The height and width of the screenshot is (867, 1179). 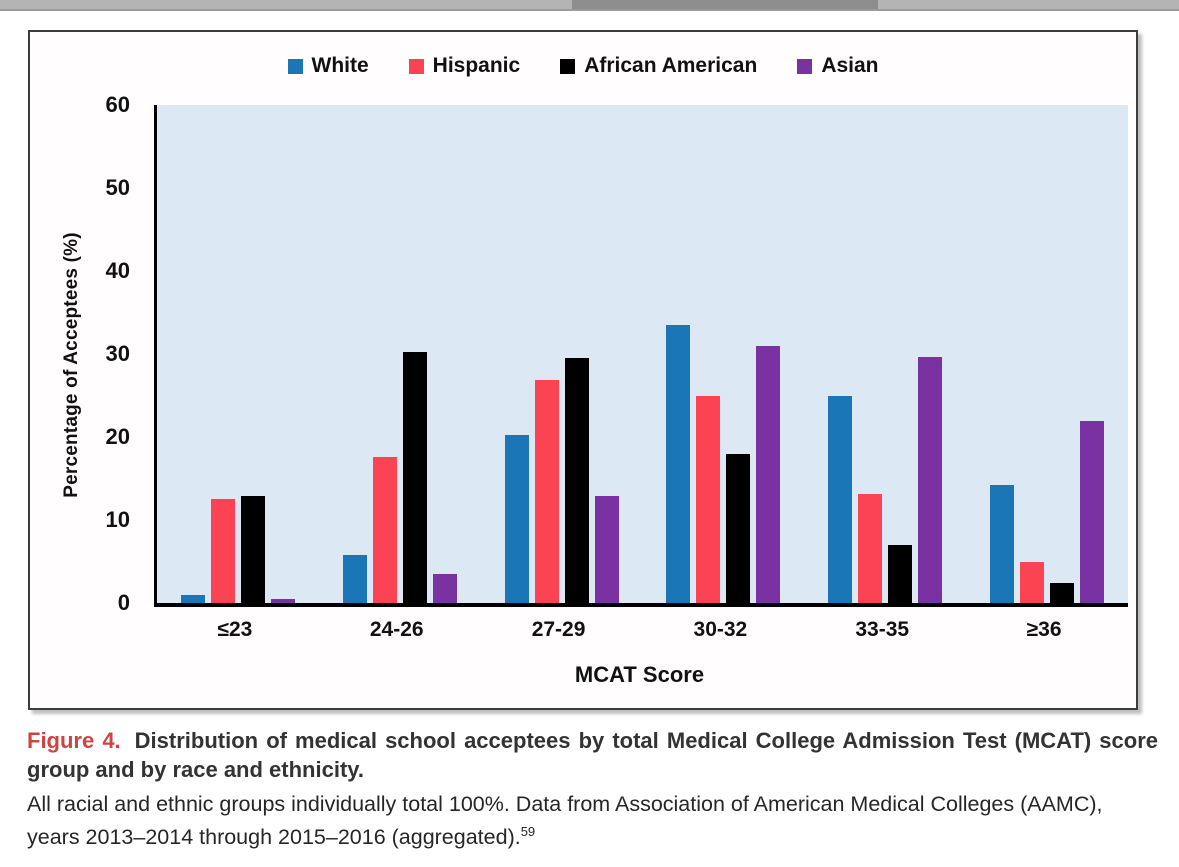 What do you see at coordinates (476, 65) in the screenshot?
I see `legend-label: Hispanic` at bounding box center [476, 65].